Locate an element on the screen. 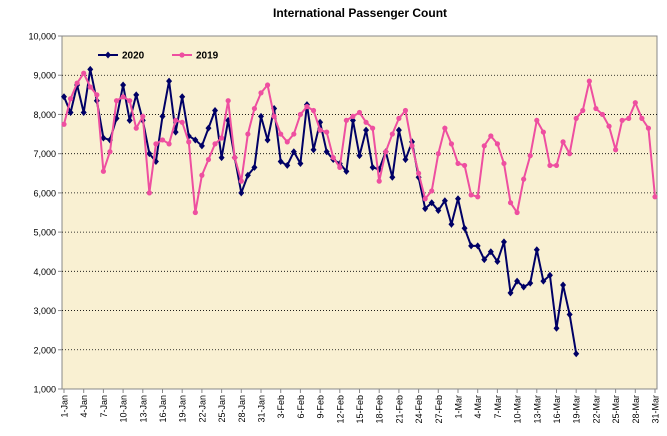 The height and width of the screenshot is (436, 667). x-tick-label: 10-Mar is located at coordinates (518, 409).